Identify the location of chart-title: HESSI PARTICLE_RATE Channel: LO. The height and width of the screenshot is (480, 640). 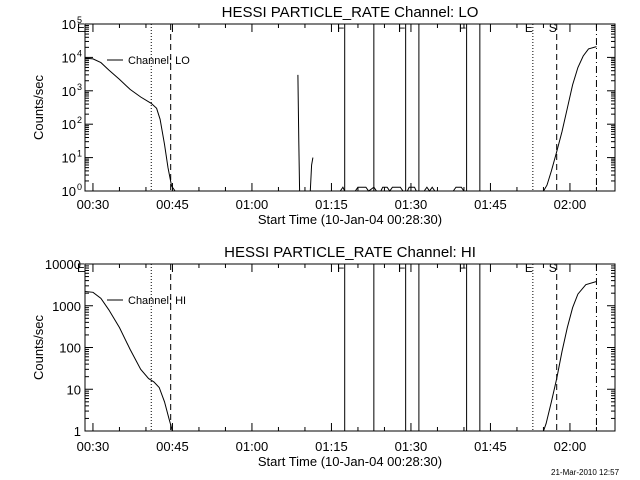
(350, 12).